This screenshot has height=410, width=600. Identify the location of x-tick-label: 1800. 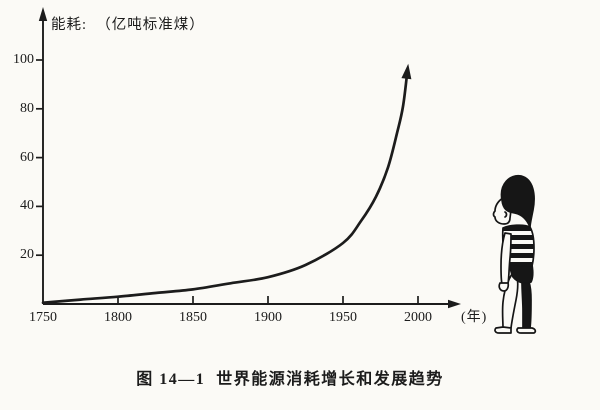
(118, 317).